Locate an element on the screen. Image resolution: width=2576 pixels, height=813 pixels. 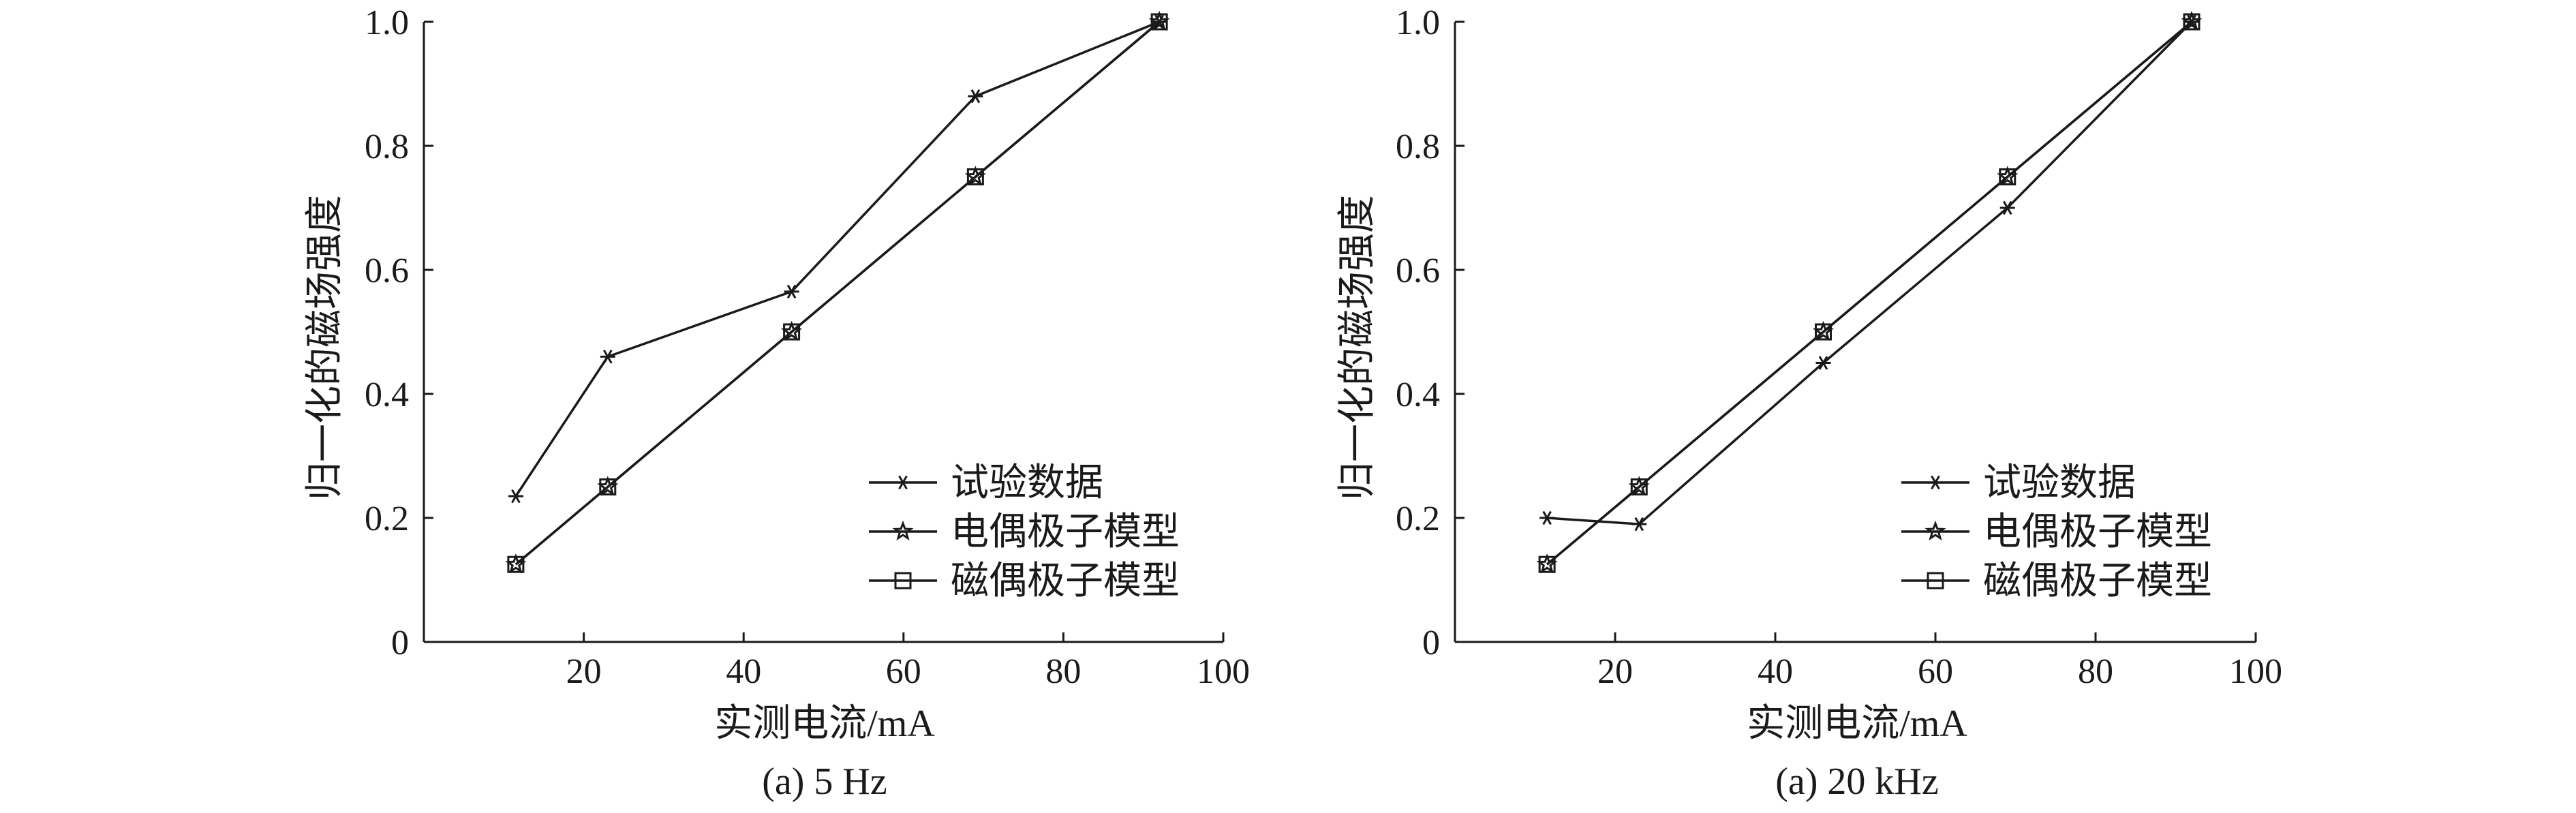
y-tick-label-5hz: 0.6 is located at coordinates (387, 270).